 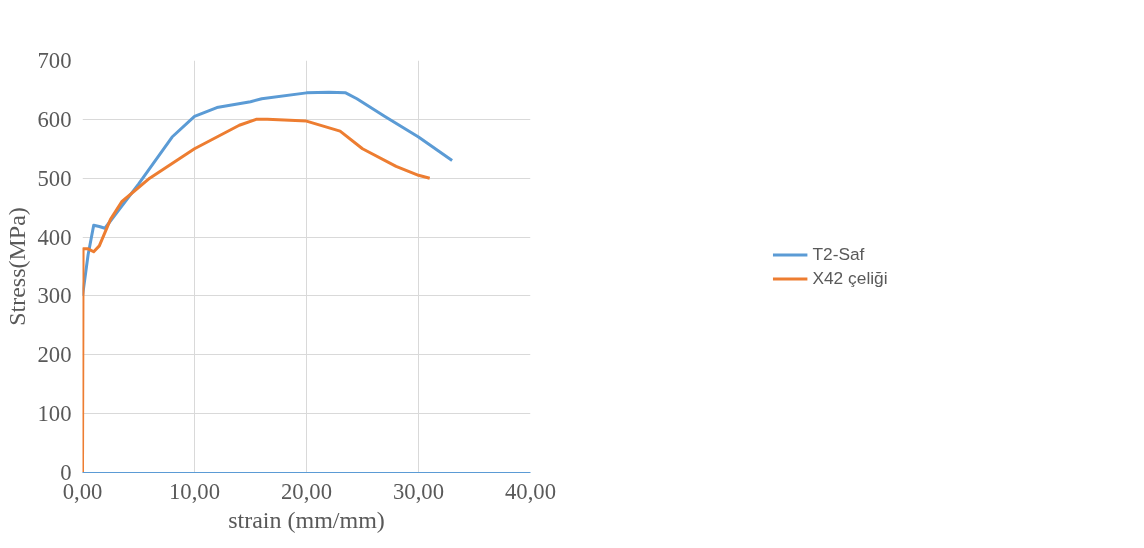 I want to click on legend-label: T2-Saf, so click(x=838, y=254).